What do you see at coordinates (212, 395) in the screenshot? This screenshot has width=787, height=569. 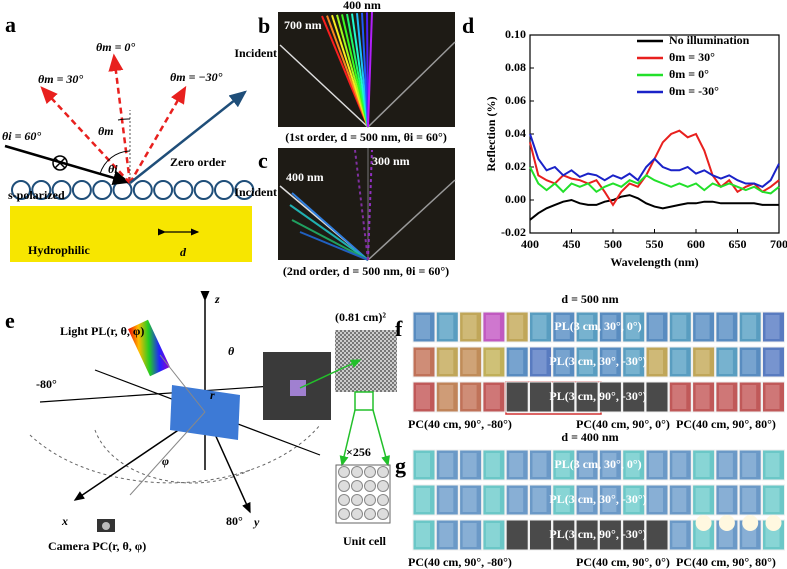 I see `label: r` at bounding box center [212, 395].